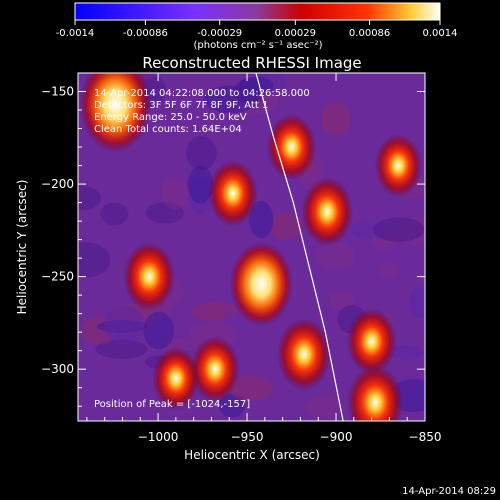  What do you see at coordinates (295, 33) in the screenshot?
I see `colorbar-tick-label: 0.00029` at bounding box center [295, 33].